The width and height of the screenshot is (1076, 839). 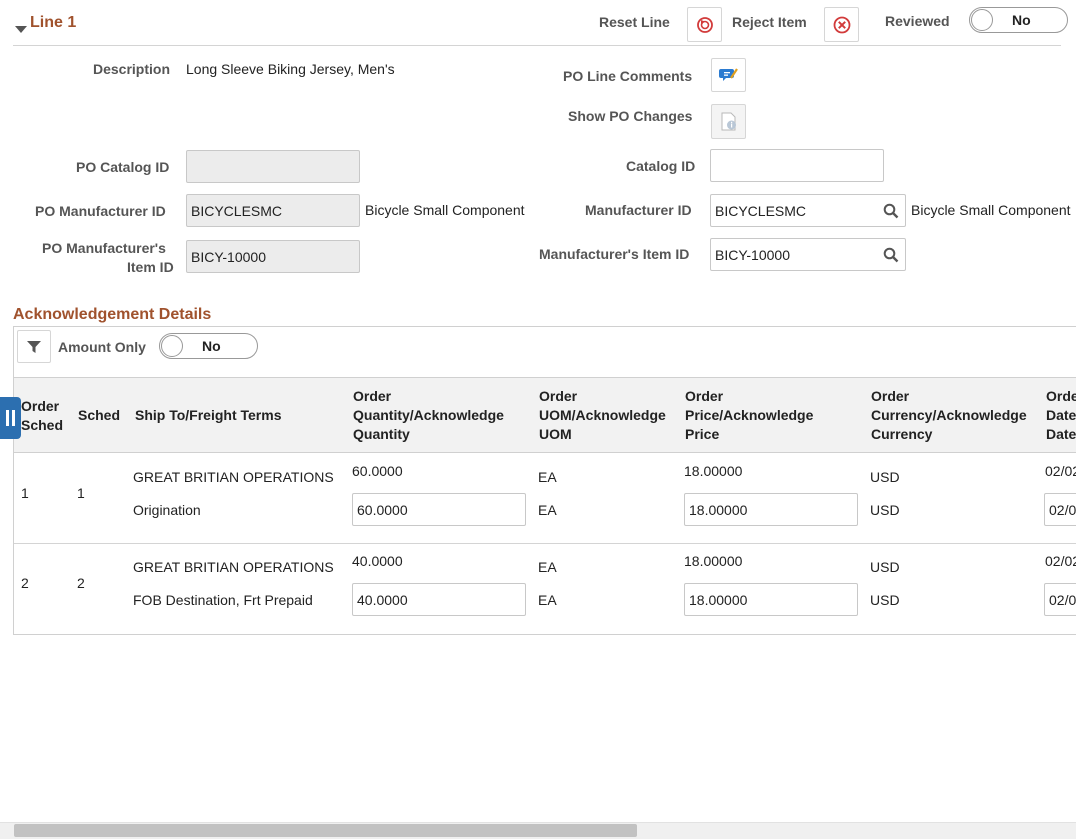 I want to click on amount-only-toggle: No, so click(x=208, y=346).